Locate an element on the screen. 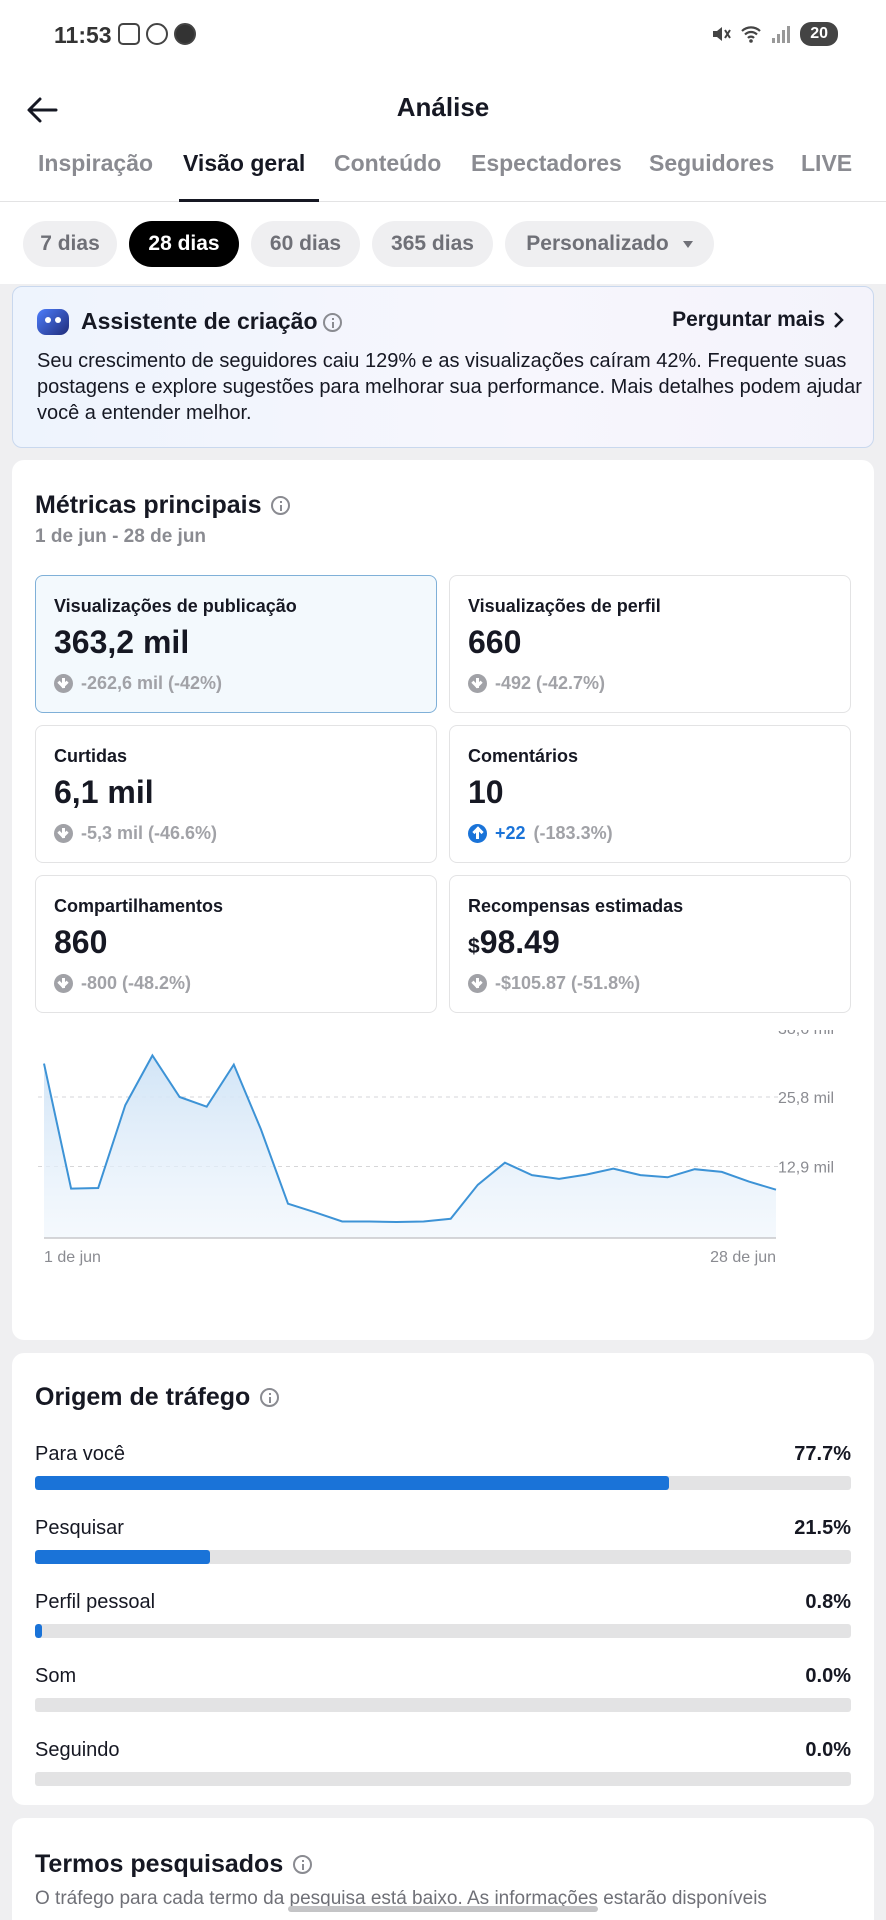 The height and width of the screenshot is (1920, 886). x-tick-label: 28 de jun is located at coordinates (743, 1257).